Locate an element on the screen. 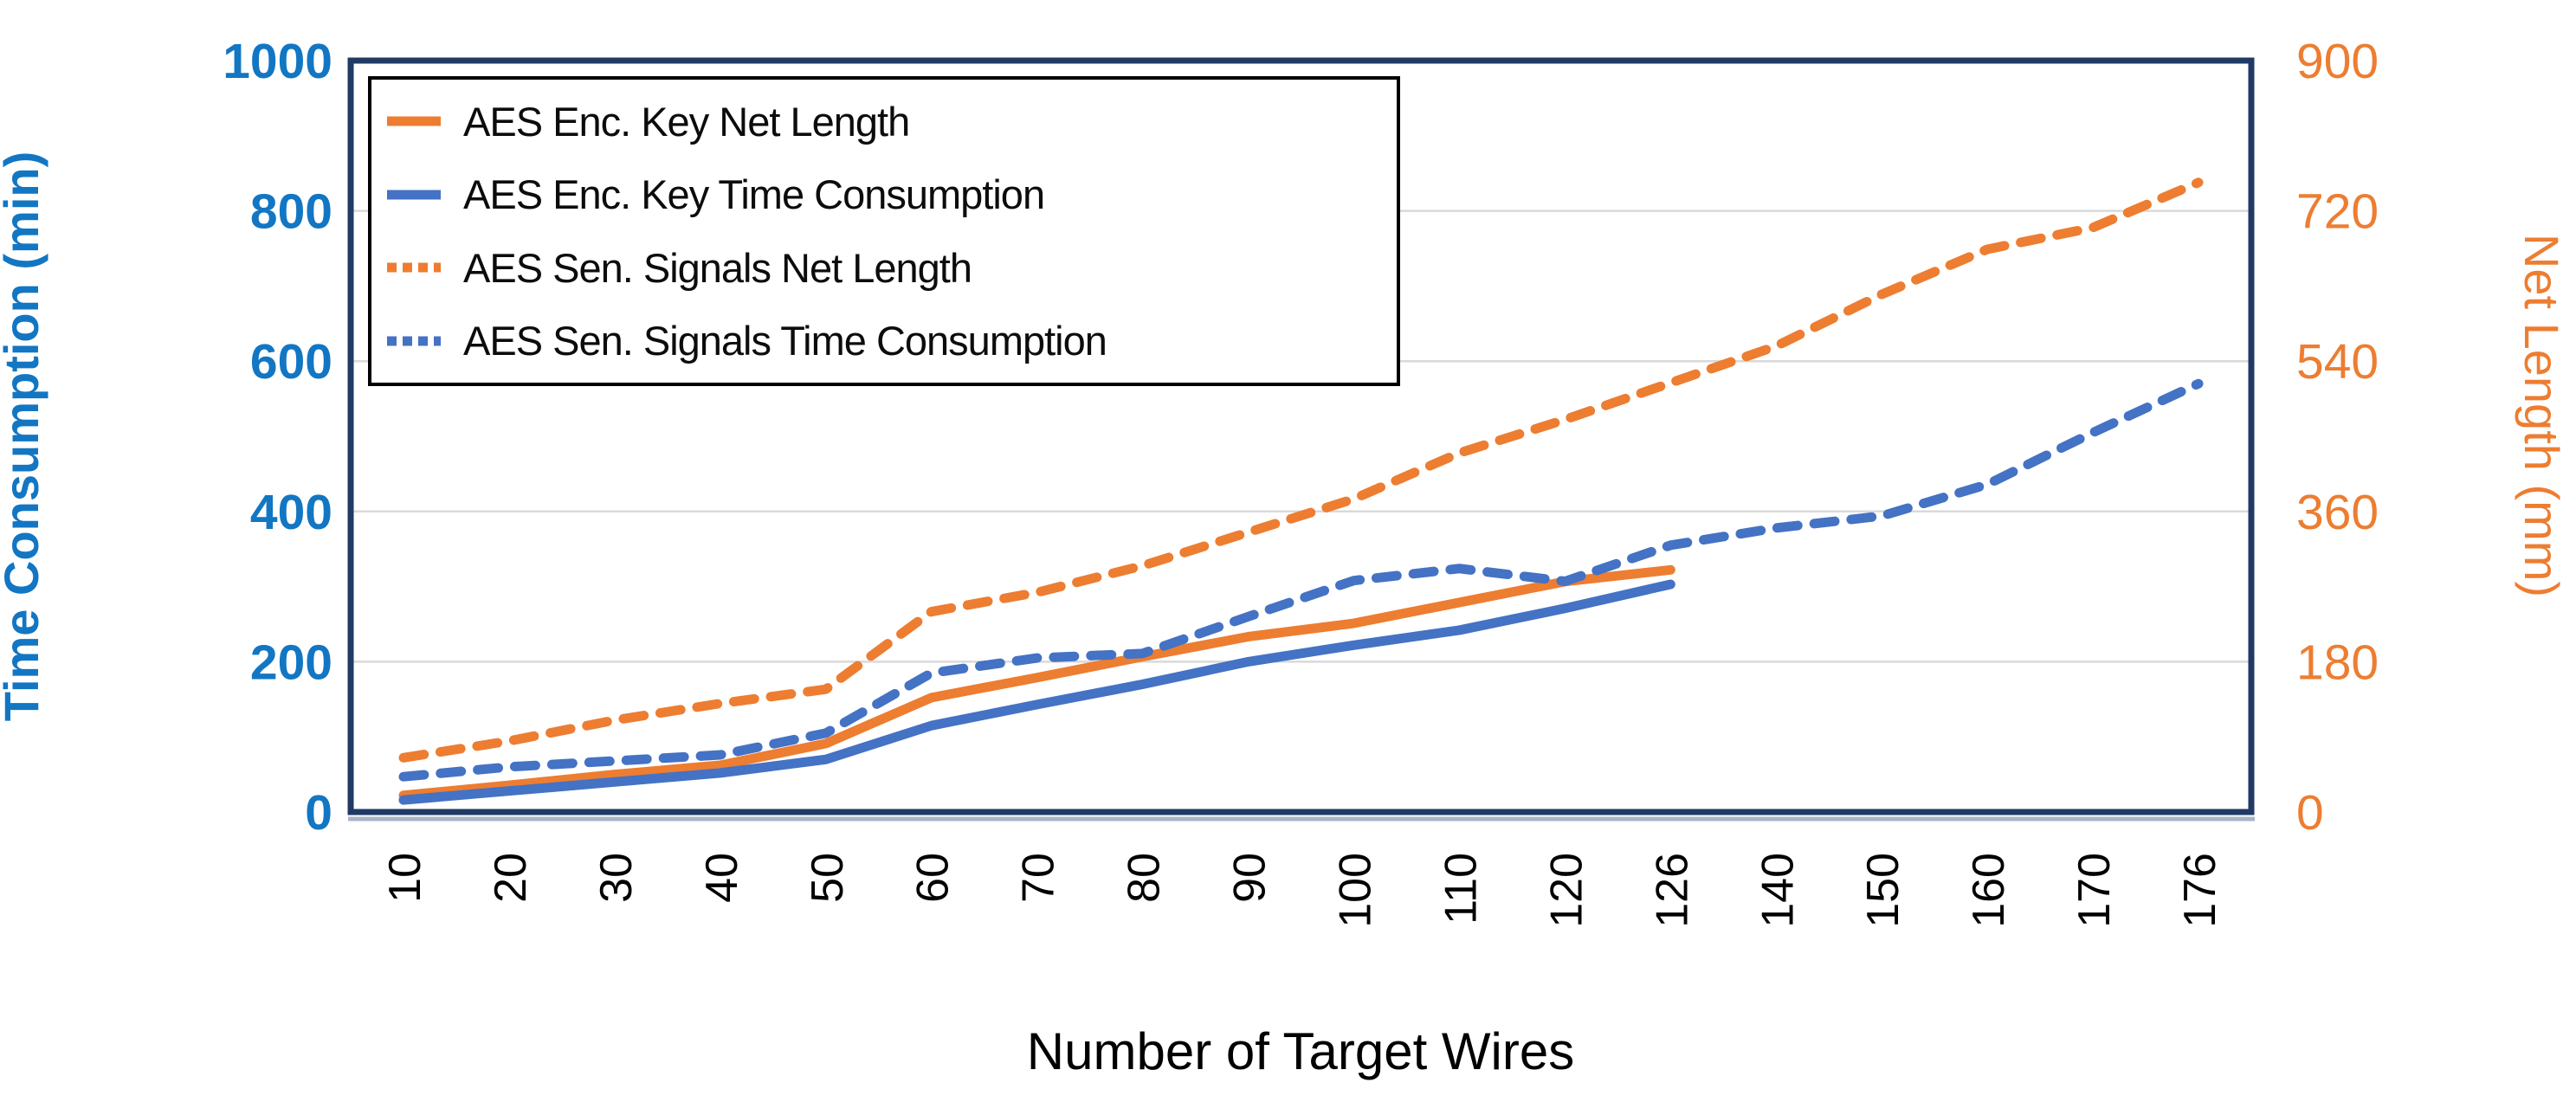  legend-label: AES Enc. Key Net Length is located at coordinates (686, 122).